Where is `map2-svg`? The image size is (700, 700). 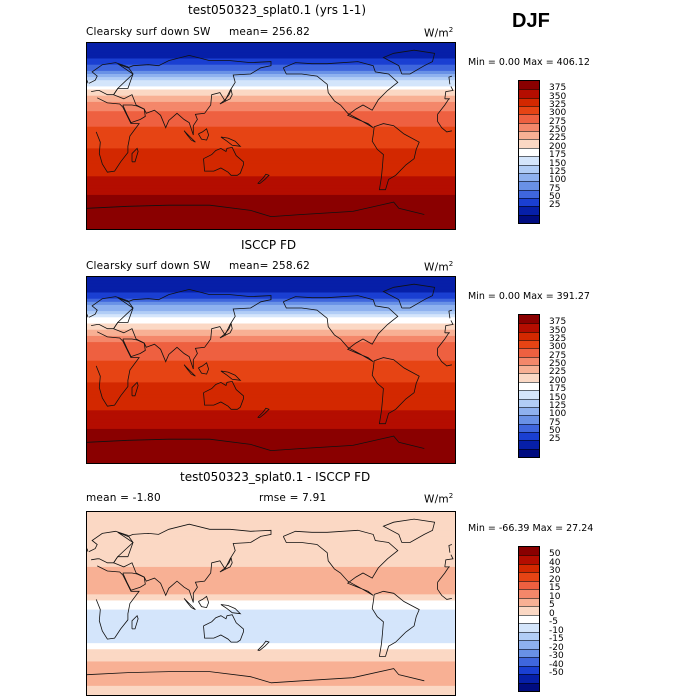
map2-svg is located at coordinates (271, 603).